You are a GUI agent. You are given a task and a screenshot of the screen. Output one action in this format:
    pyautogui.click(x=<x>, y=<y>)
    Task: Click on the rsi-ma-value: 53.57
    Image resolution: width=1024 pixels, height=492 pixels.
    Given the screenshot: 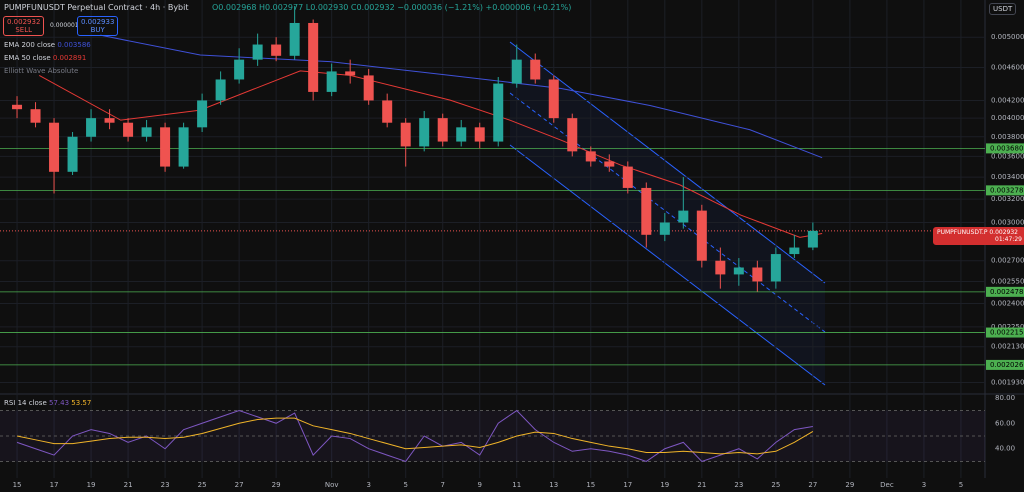 What is the action you would take?
    pyautogui.click(x=81, y=403)
    